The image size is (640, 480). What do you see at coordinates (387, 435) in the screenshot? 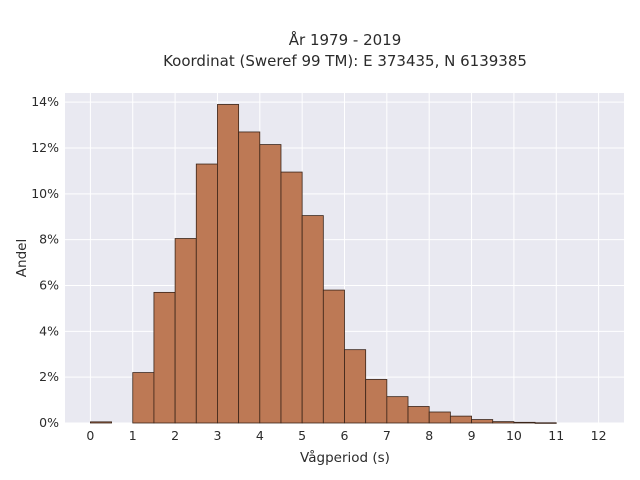
I see `x-tick-label: 7` at bounding box center [387, 435].